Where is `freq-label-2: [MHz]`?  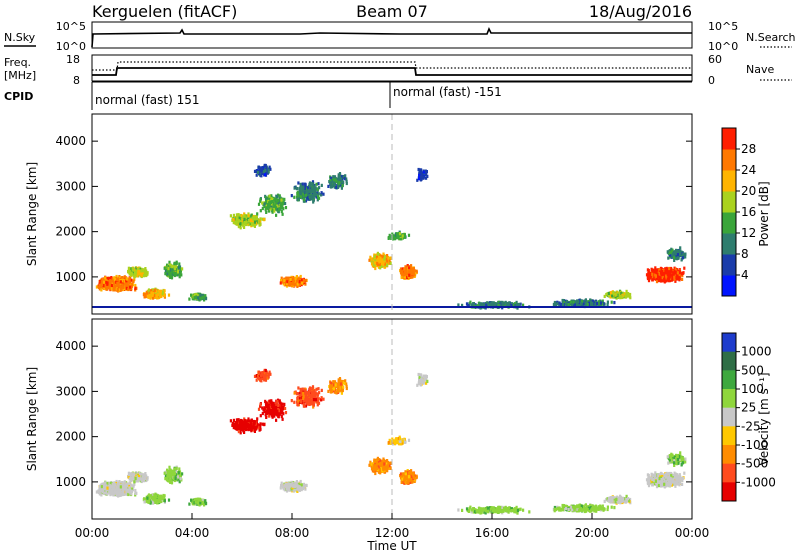
freq-label-2: [MHz] is located at coordinates (20, 75).